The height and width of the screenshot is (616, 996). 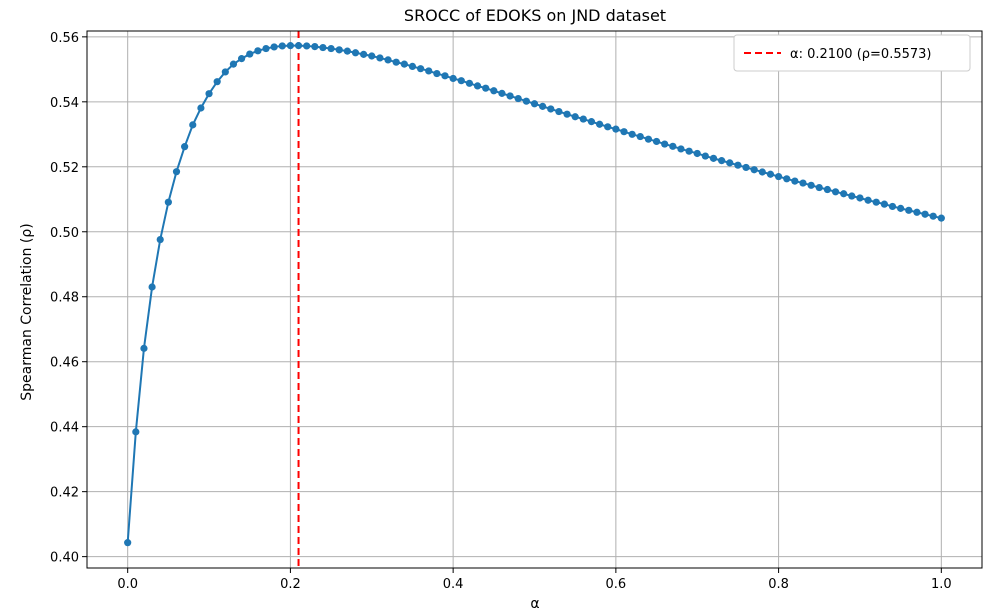 What do you see at coordinates (127, 584) in the screenshot?
I see `x-tick-label: 0.0` at bounding box center [127, 584].